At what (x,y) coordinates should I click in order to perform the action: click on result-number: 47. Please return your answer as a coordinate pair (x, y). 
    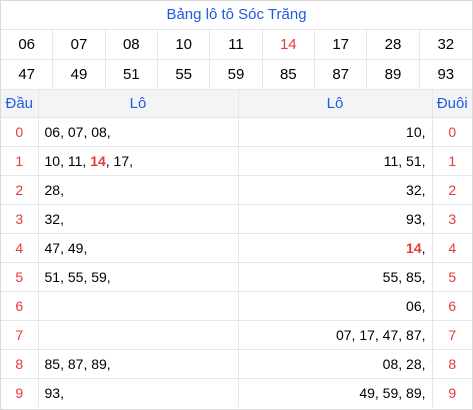
    Looking at the image, I should click on (27, 75).